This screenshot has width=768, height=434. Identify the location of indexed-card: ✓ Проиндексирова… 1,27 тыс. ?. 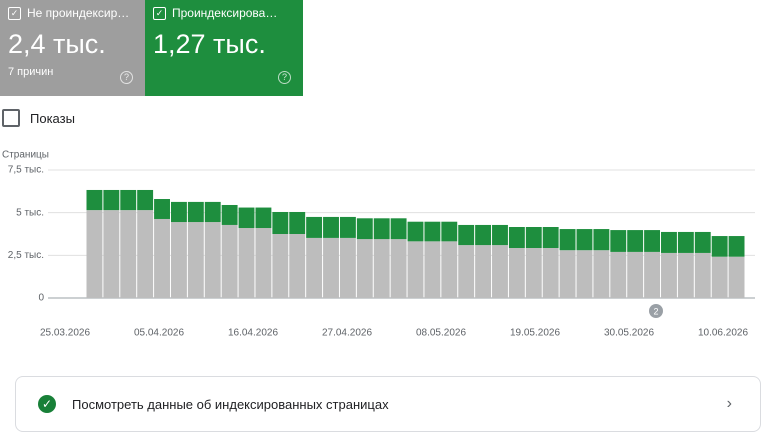
(224, 48).